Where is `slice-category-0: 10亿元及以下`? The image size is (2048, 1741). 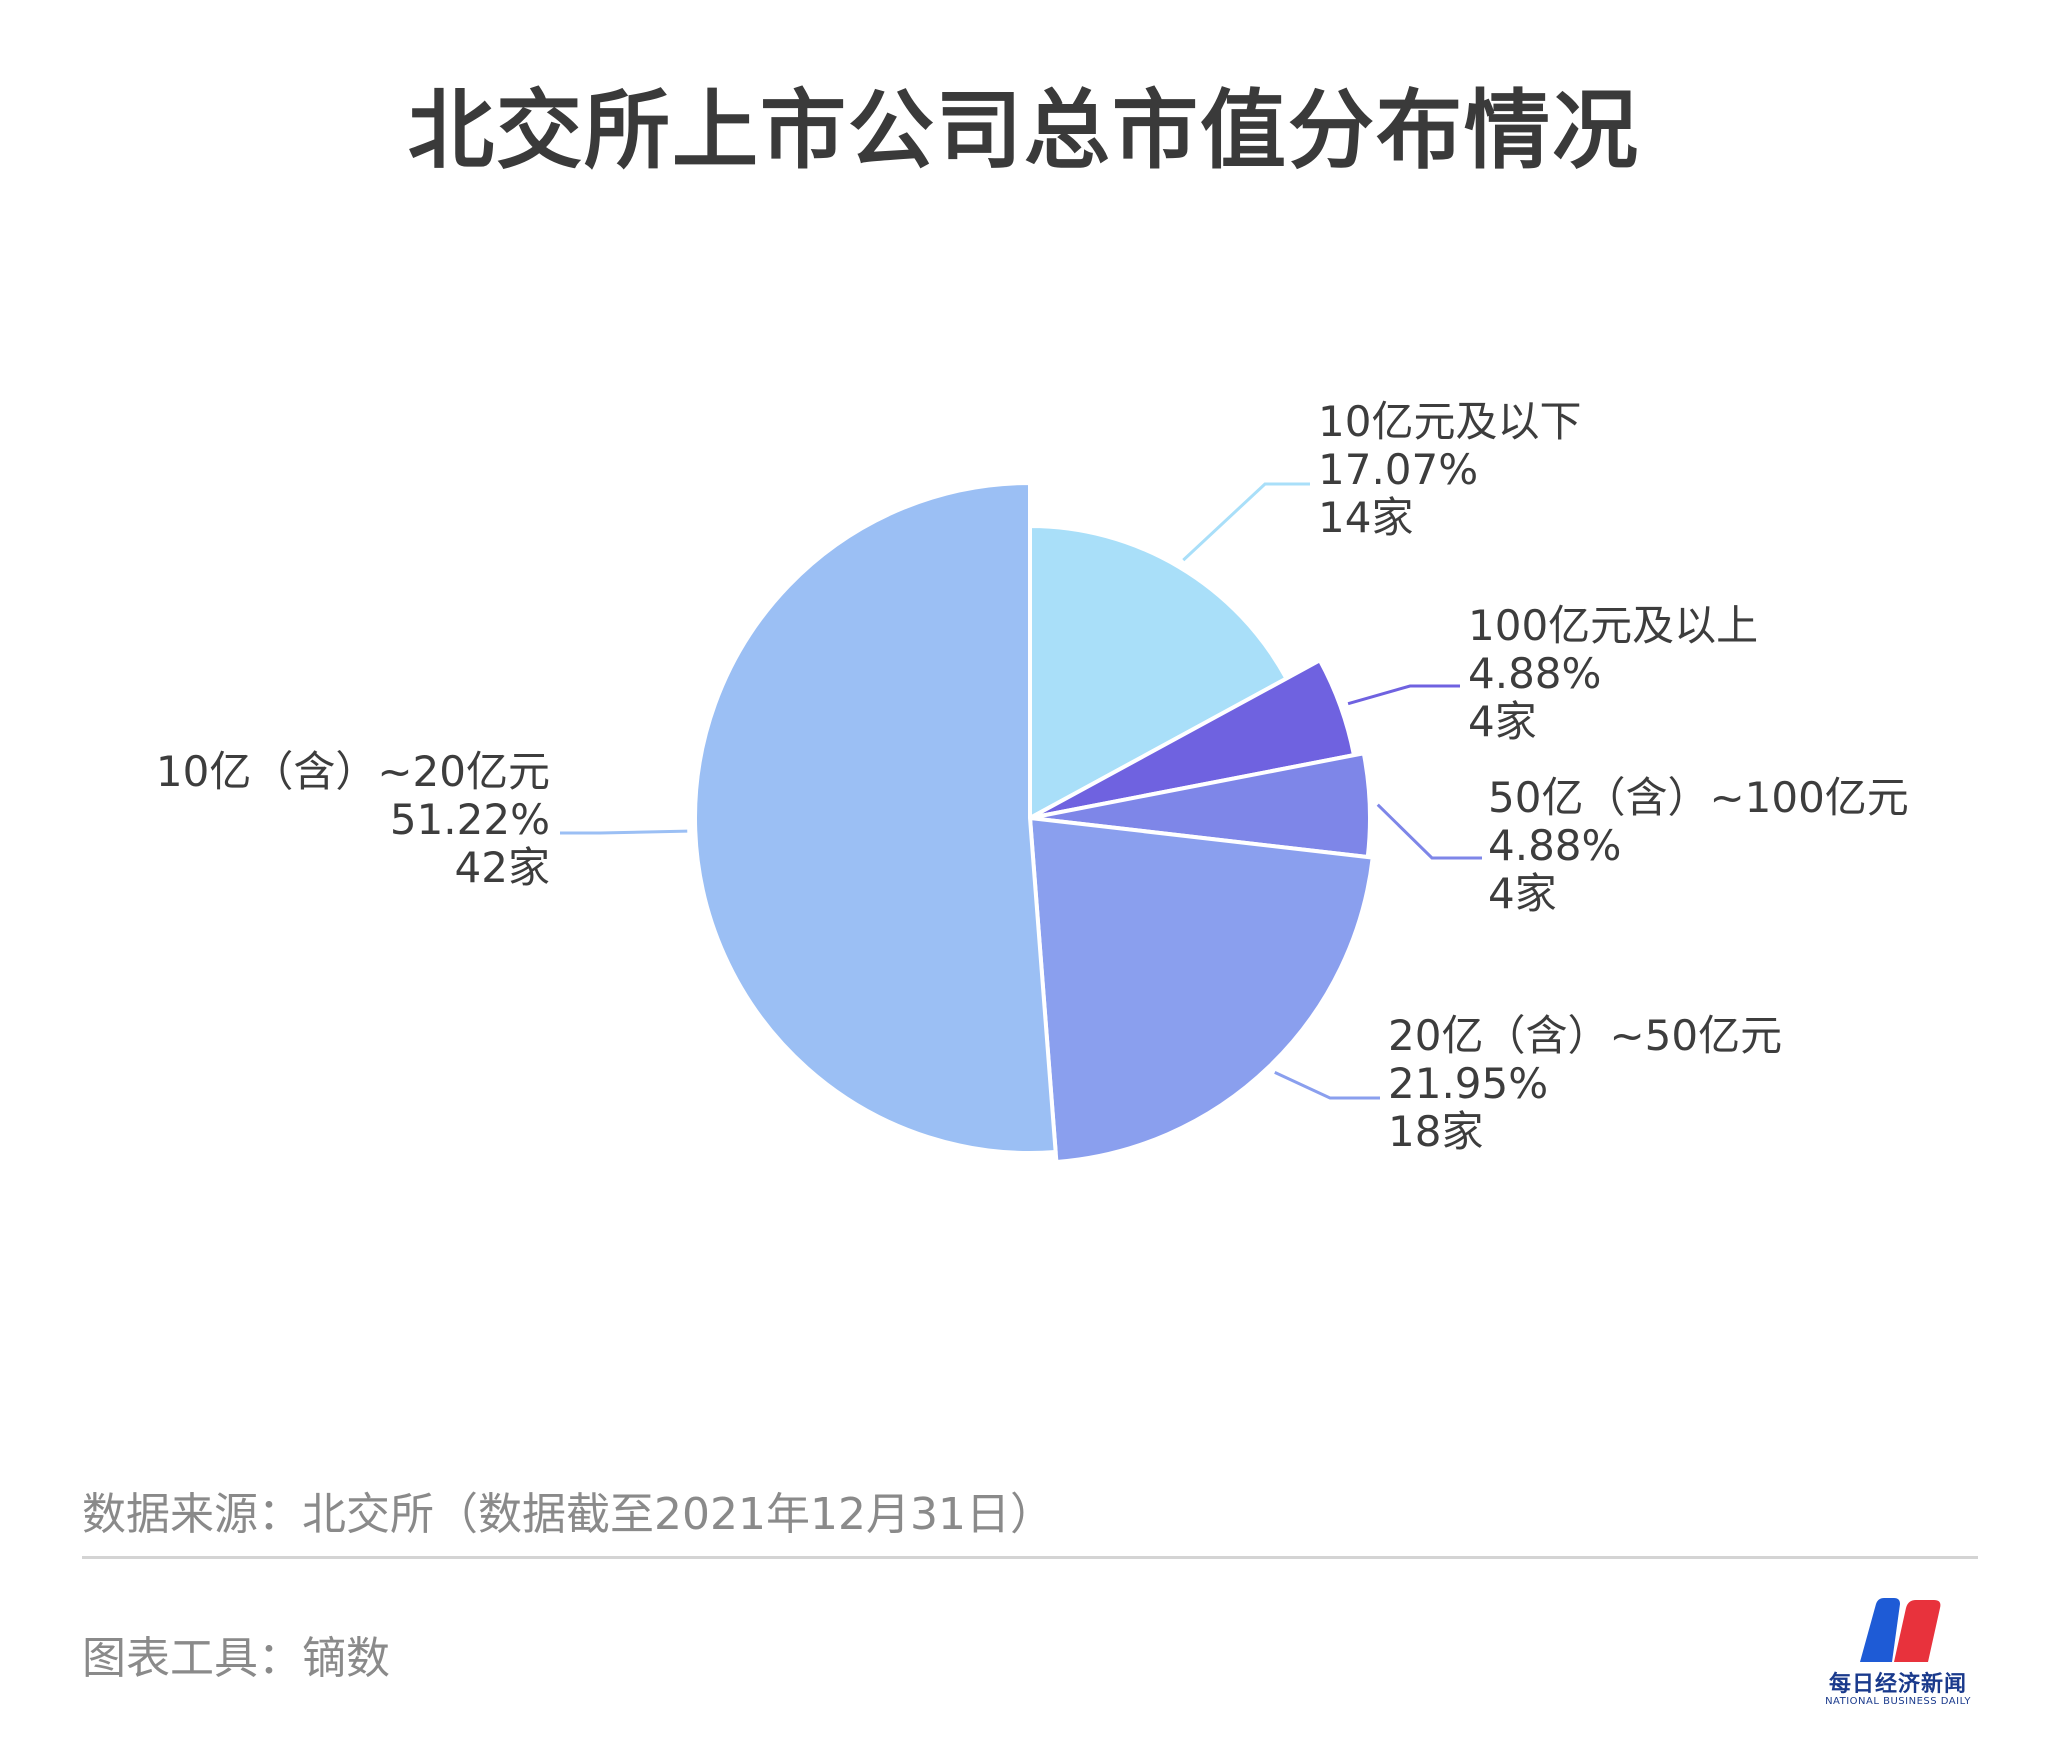 slice-category-0: 10亿元及以下 is located at coordinates (1449, 421).